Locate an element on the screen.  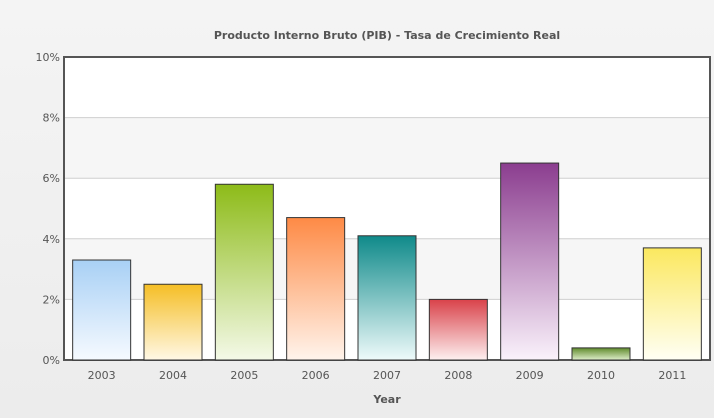
x-axis-tick-labels: 2003 2004 2005 2006 2007 2008 2009 2010 2011 is located at coordinates (387, 375).